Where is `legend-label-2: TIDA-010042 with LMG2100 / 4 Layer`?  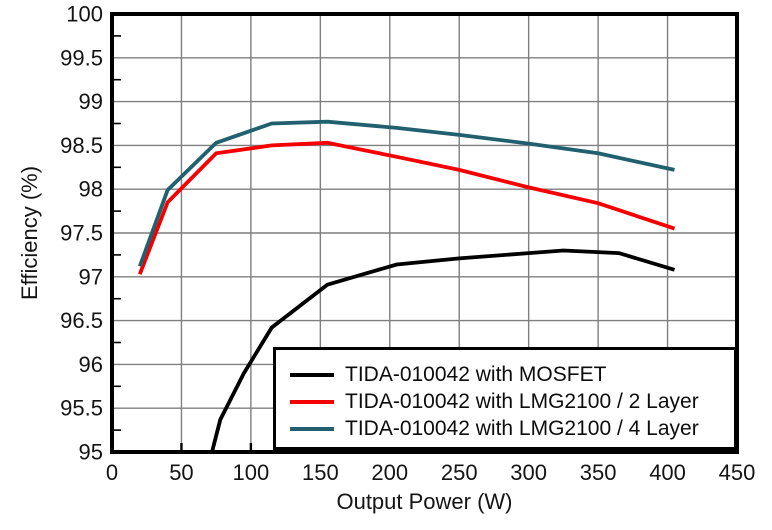
legend-label-2: TIDA-010042 with LMG2100 / 4 Layer is located at coordinates (522, 428).